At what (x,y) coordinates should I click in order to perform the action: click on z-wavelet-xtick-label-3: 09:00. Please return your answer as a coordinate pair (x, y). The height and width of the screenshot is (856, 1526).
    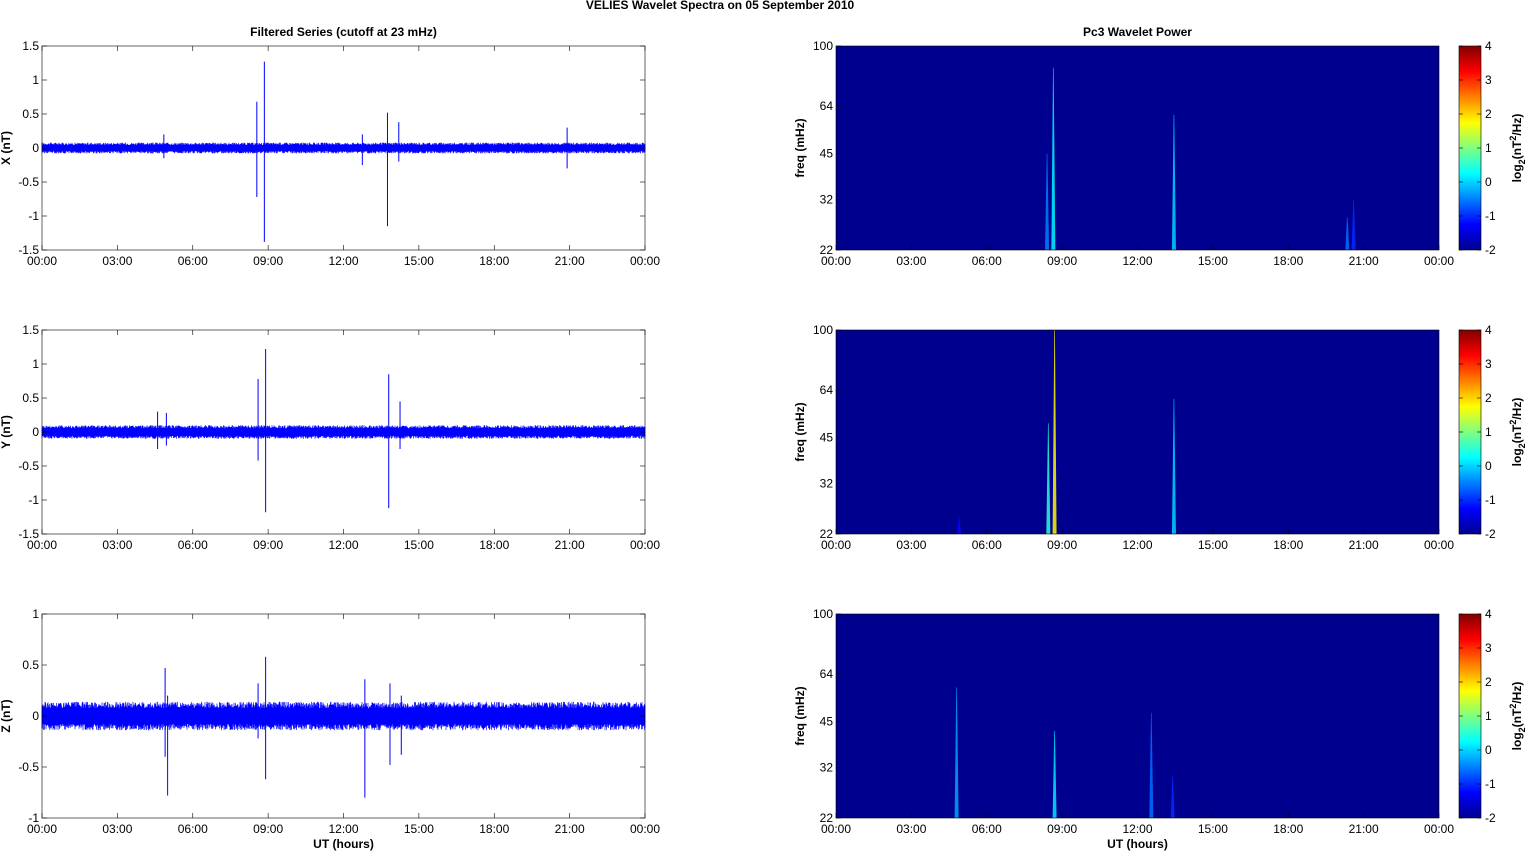
    Looking at the image, I should click on (1062, 829).